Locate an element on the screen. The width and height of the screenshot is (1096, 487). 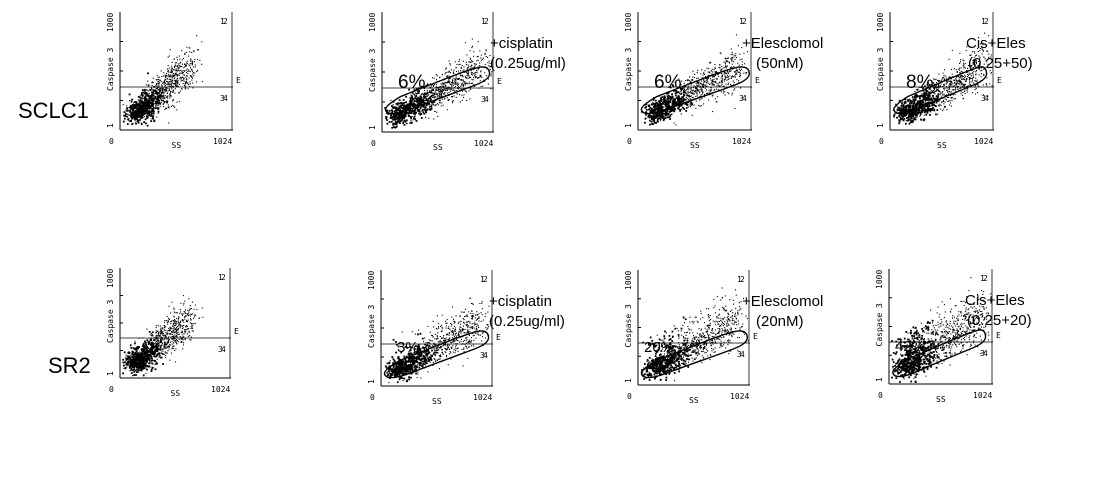
x-max-label: 1024 is located at coordinates (741, 141).